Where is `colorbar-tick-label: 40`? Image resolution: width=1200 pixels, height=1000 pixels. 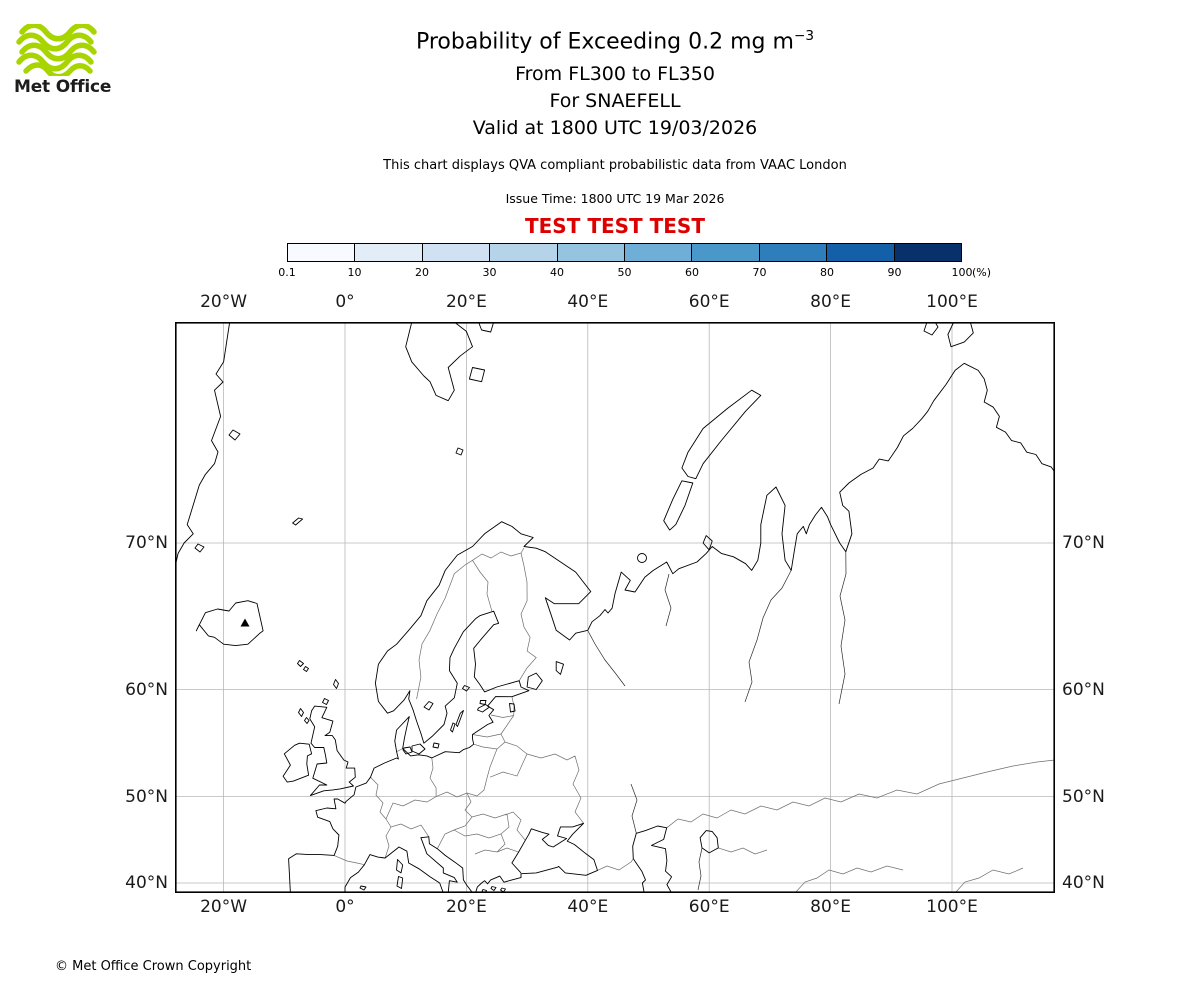
colorbar-tick-label: 40 is located at coordinates (557, 272).